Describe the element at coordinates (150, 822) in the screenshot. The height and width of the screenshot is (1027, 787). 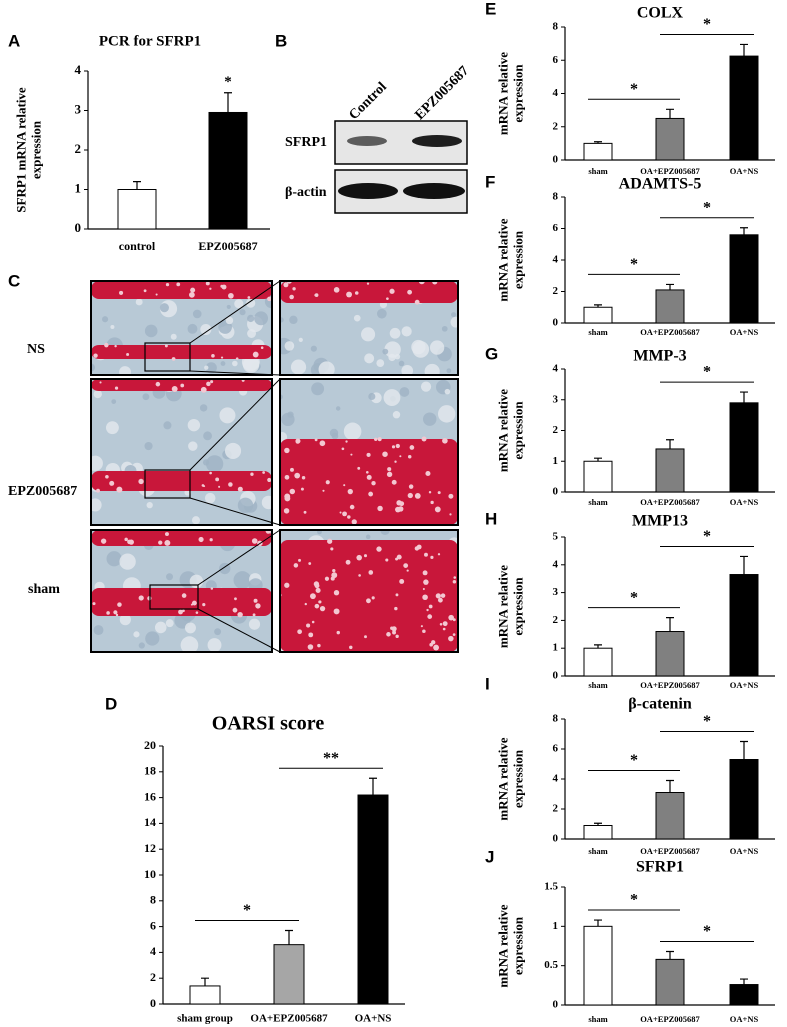
I see `y-tick-label: 14` at that location.